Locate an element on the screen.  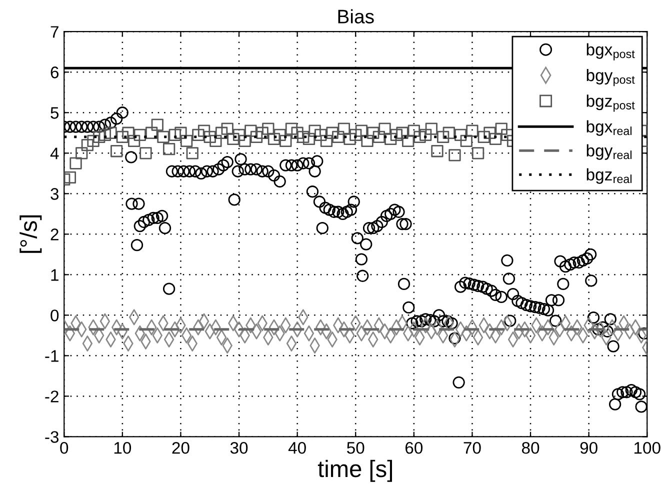
legend-label: bgx$_{post}$ is located at coordinates (610, 51).